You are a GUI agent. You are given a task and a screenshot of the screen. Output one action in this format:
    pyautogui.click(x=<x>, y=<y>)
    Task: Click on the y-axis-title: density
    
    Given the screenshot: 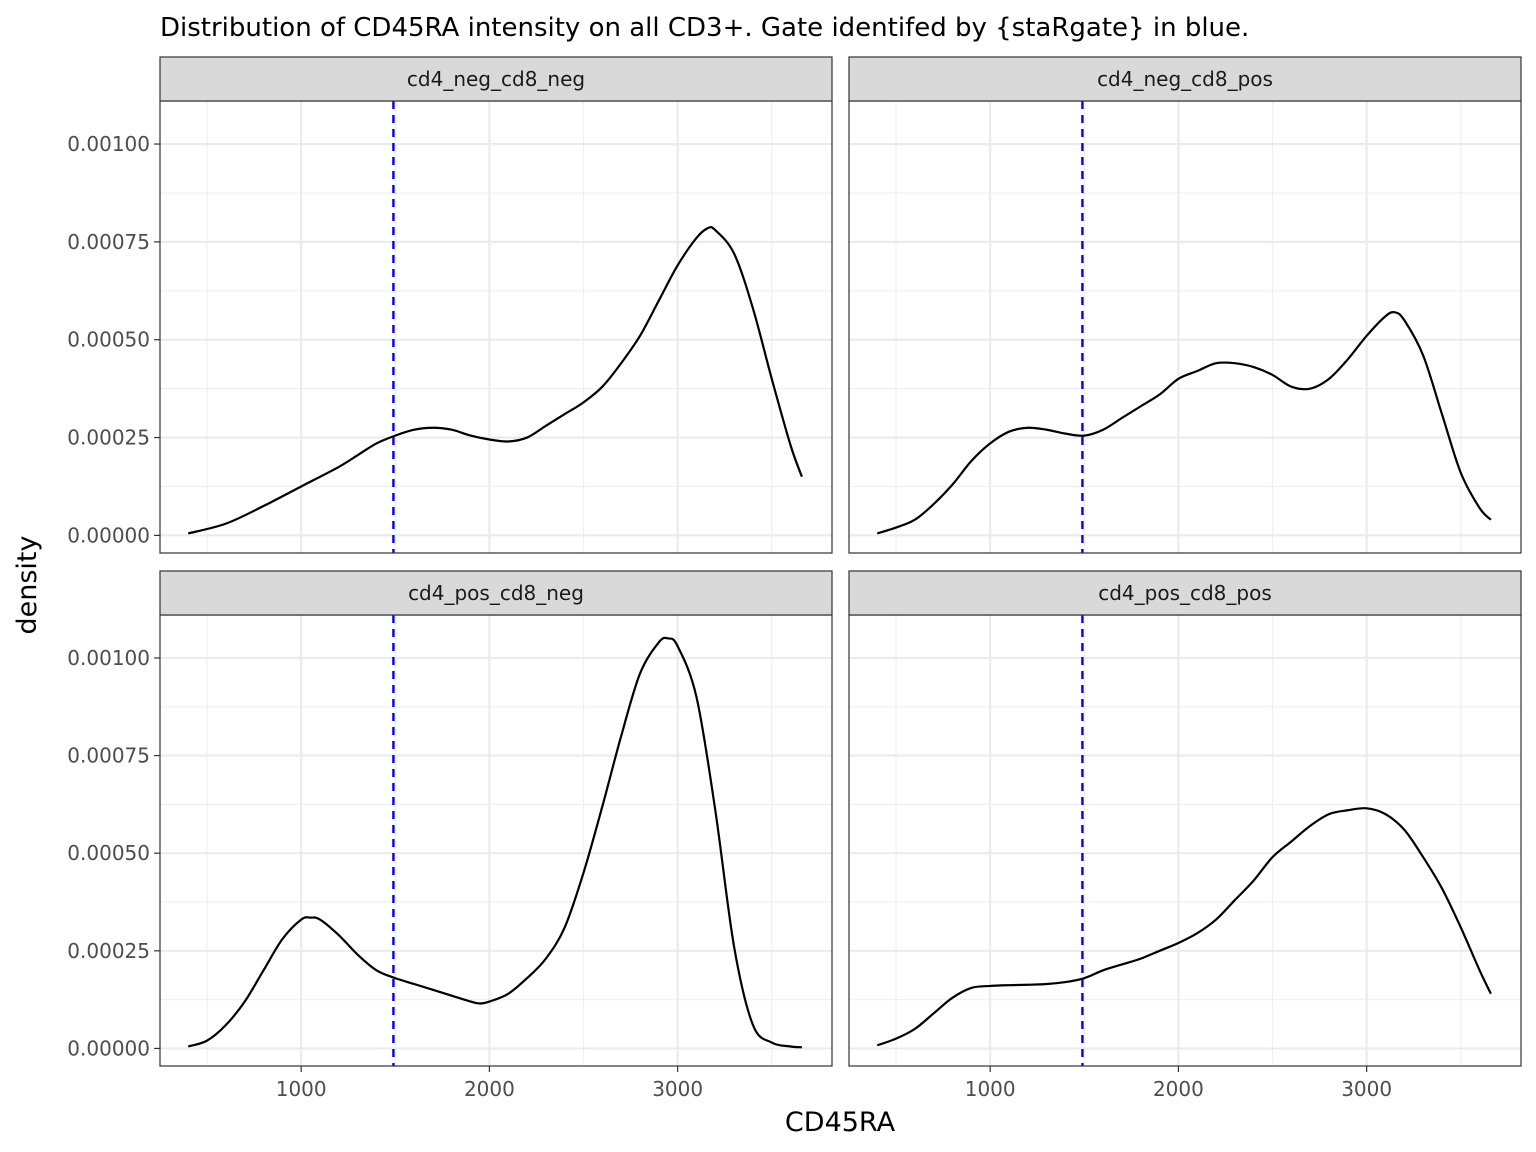 What is the action you would take?
    pyautogui.click(x=27, y=584)
    